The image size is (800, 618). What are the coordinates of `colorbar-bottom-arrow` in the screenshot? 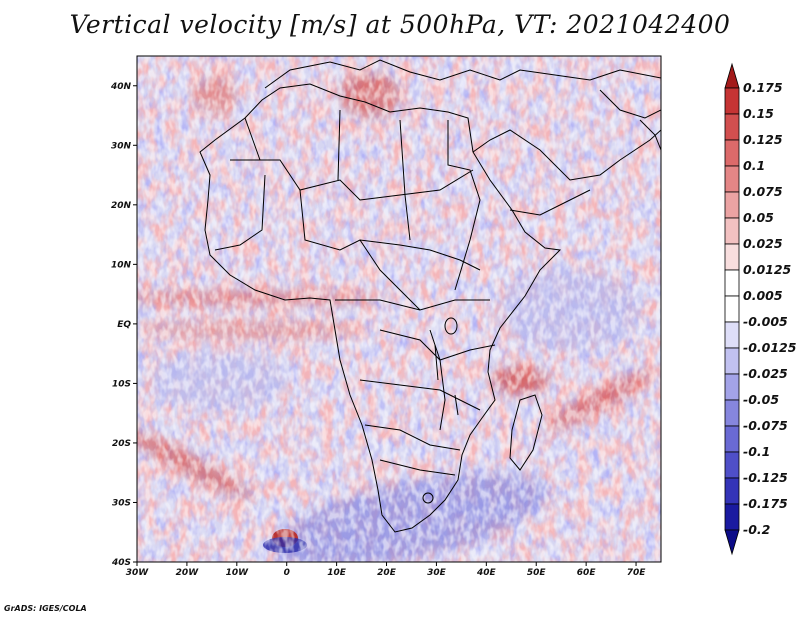 It's located at (732, 542).